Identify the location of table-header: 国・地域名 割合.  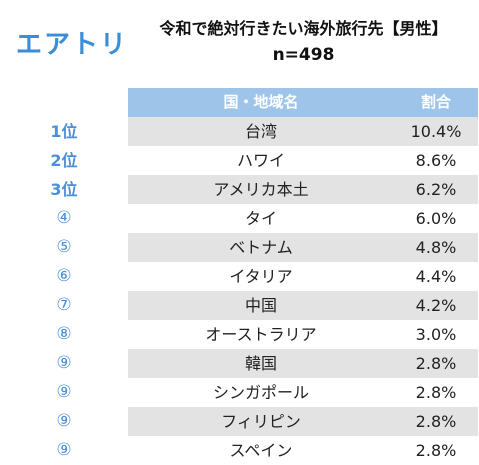
(239, 102).